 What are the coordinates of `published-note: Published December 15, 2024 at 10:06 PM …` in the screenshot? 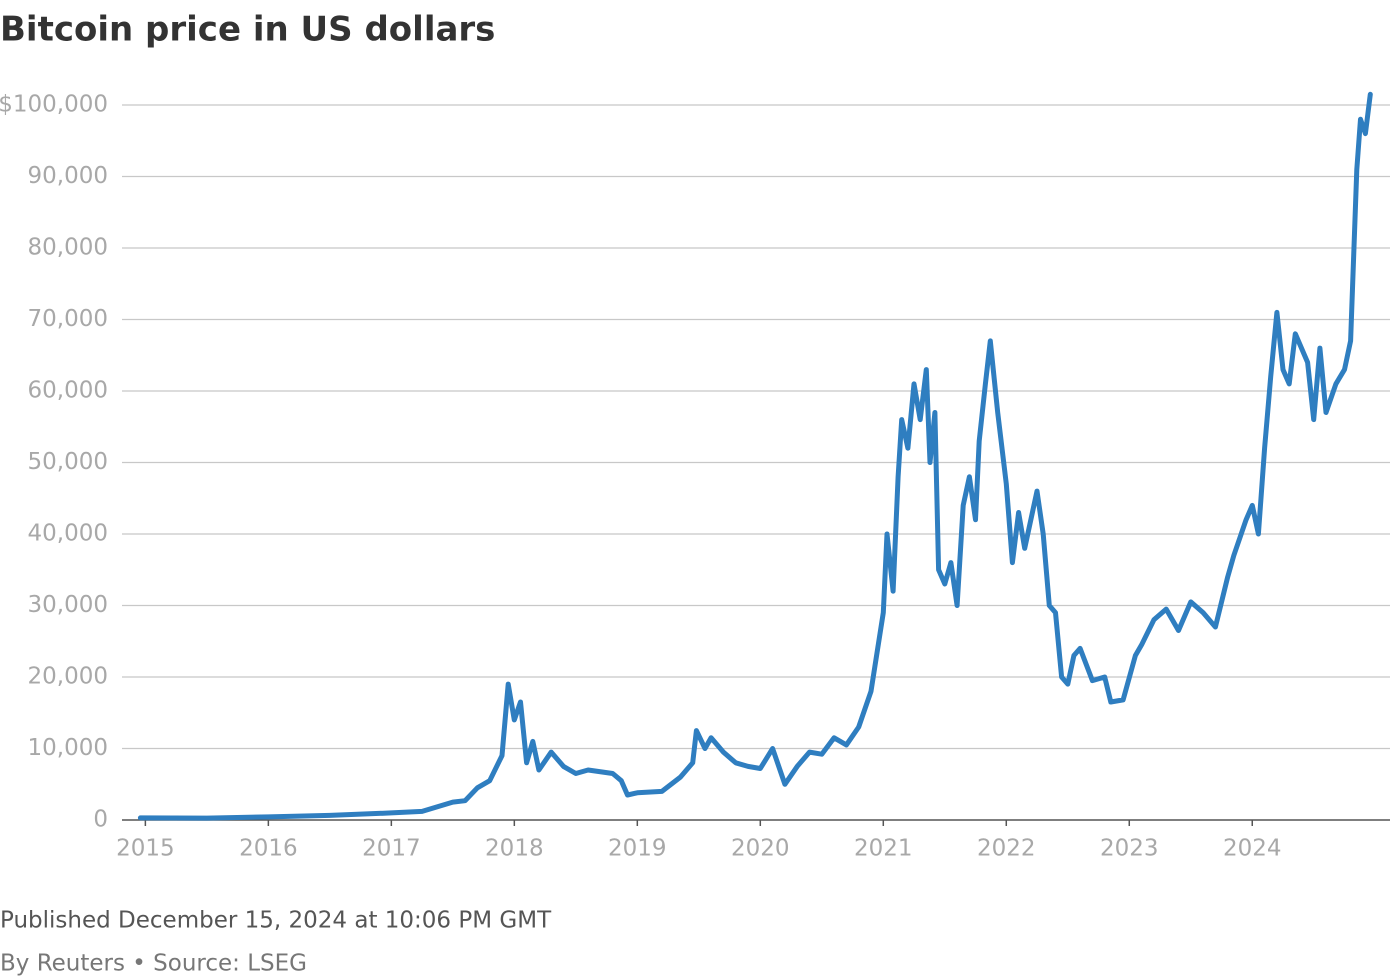 It's located at (276, 921).